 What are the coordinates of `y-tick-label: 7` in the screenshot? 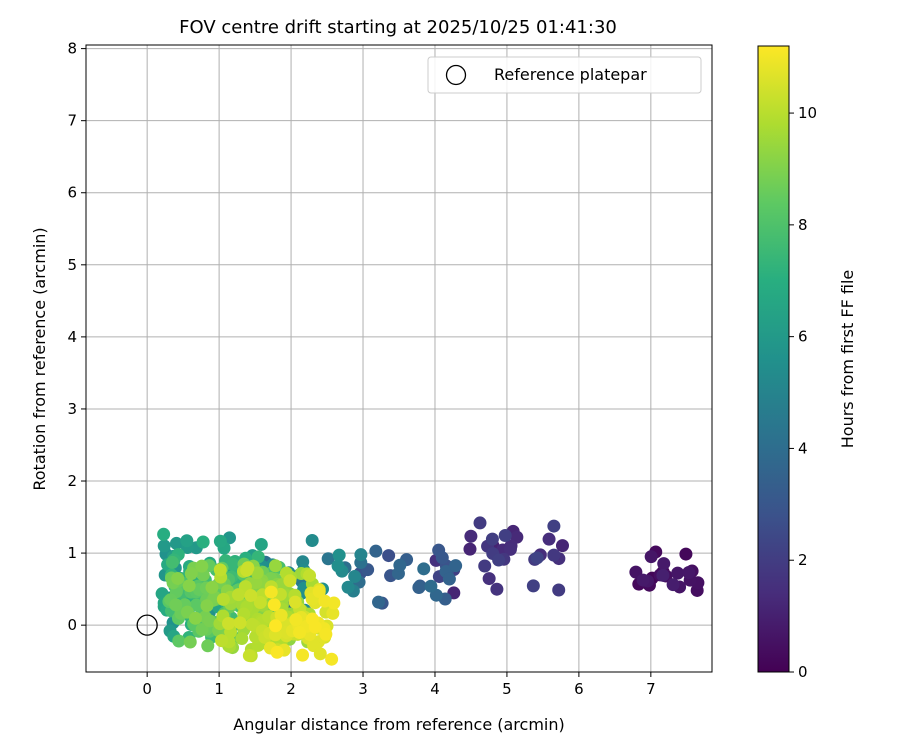 It's located at (72, 121).